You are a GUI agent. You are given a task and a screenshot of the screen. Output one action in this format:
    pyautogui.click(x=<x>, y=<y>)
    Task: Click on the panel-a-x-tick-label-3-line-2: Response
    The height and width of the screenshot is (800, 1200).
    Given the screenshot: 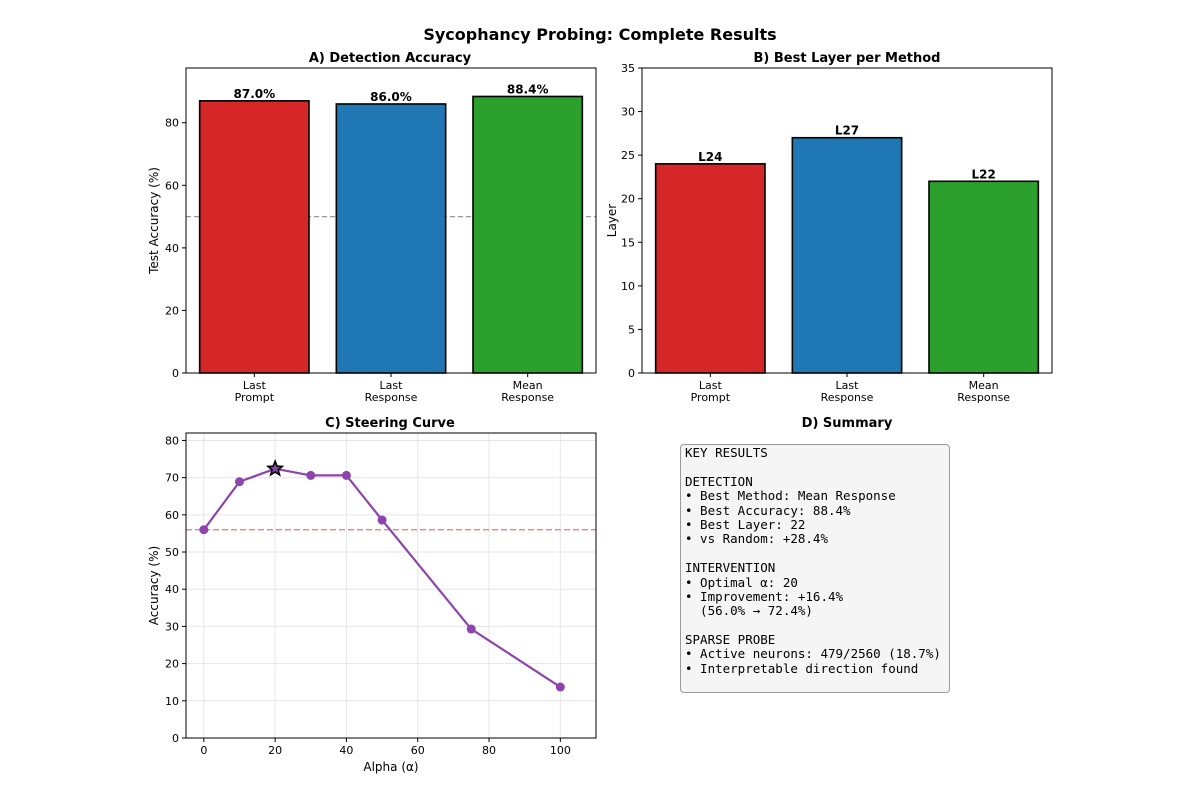 What is the action you would take?
    pyautogui.click(x=527, y=397)
    